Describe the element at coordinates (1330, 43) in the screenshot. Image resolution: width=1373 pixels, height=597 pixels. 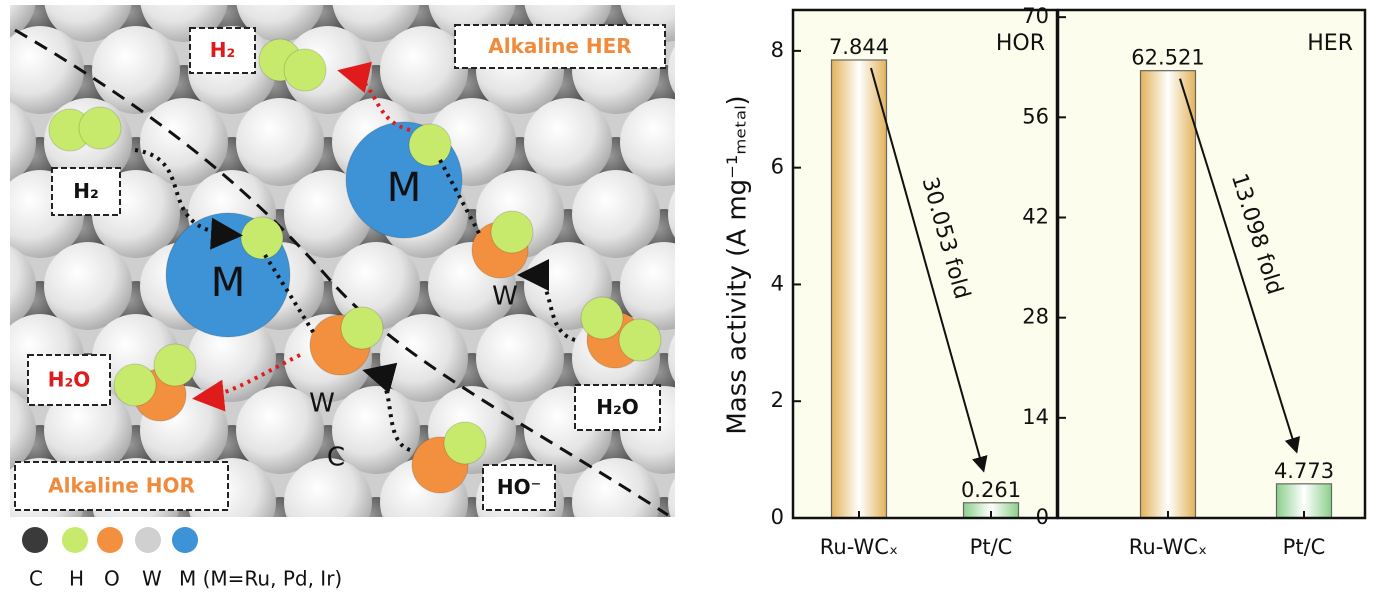
I see `chart-title: HER` at that location.